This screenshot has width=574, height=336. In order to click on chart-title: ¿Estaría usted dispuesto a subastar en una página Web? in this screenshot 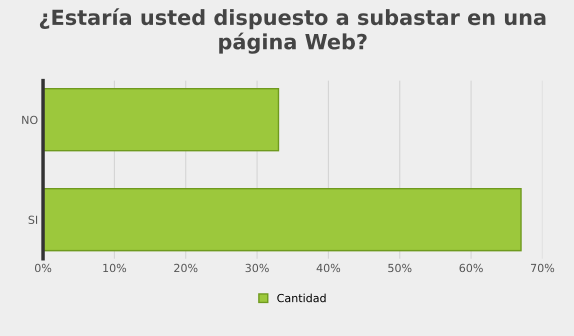, I will do `click(293, 31)`.